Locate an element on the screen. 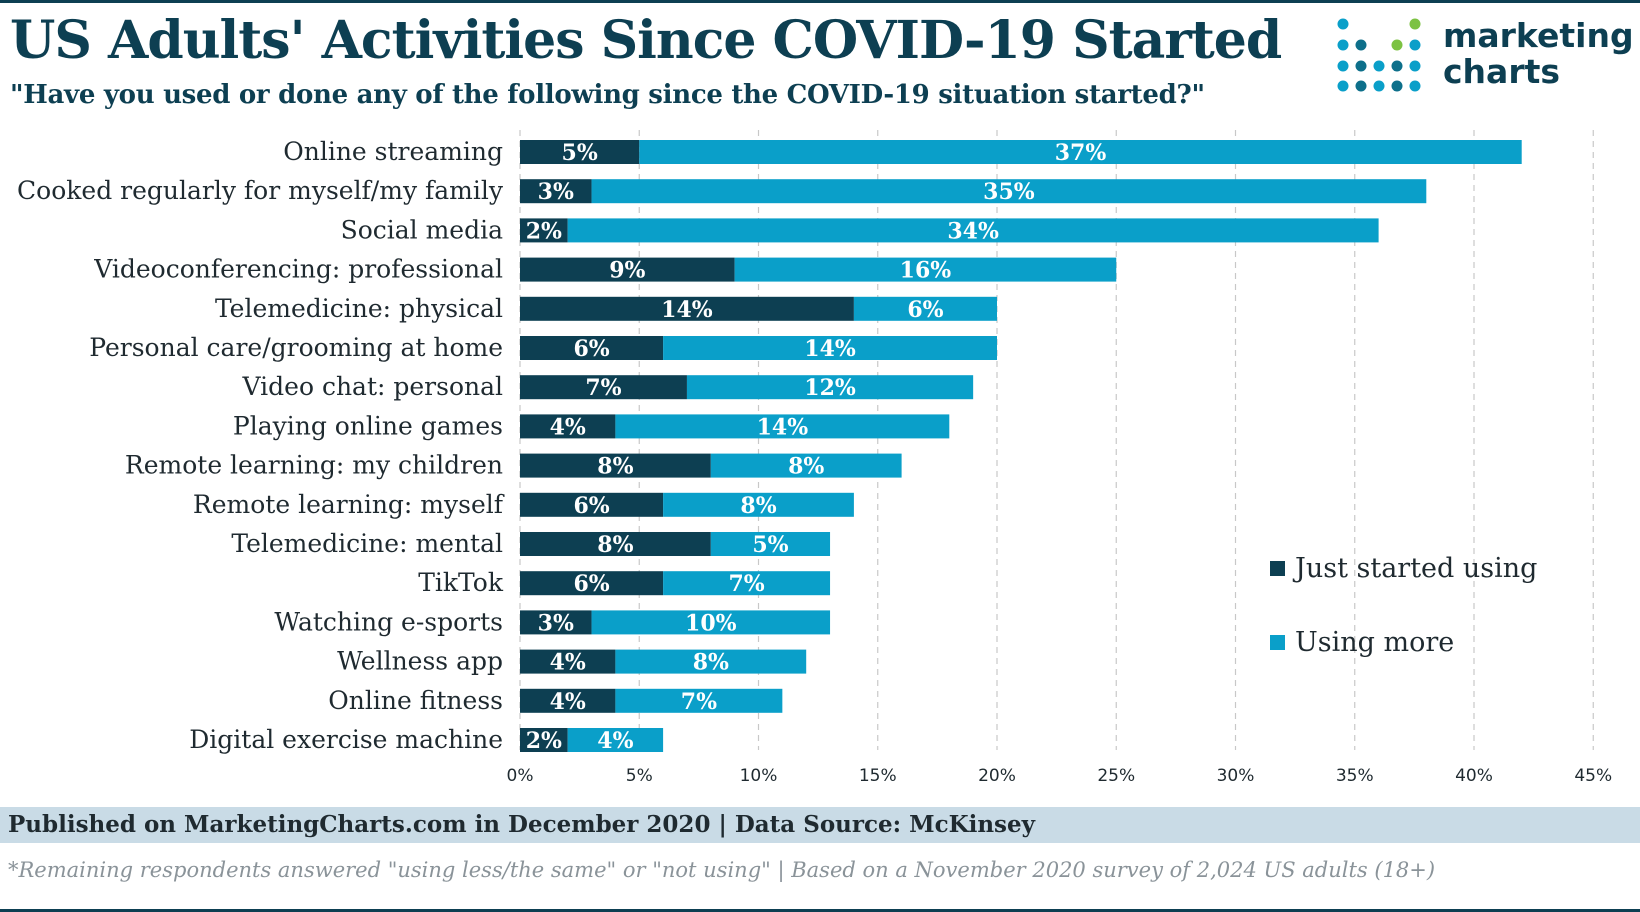  x-tick-label: 30% is located at coordinates (1236, 776).